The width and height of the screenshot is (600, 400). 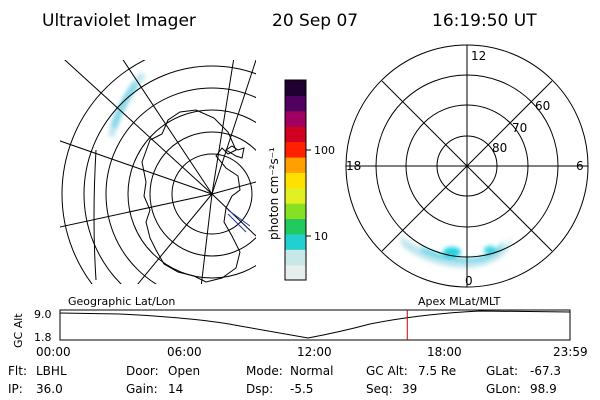 What do you see at coordinates (312, 371) in the screenshot?
I see `mode-value: Normal` at bounding box center [312, 371].